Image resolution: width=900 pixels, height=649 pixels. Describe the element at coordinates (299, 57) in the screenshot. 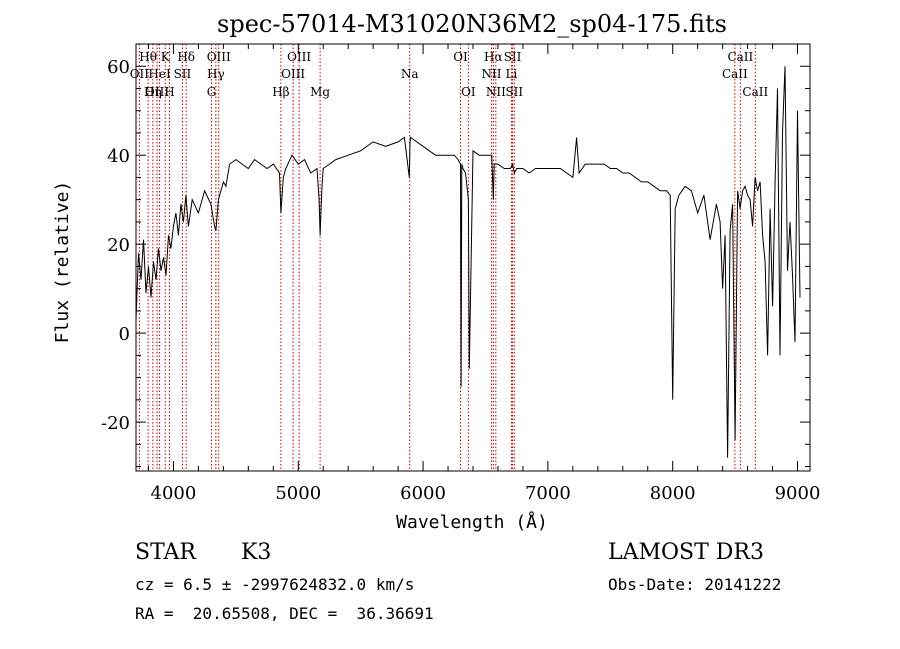

I see `line-label-12: OIII` at that location.